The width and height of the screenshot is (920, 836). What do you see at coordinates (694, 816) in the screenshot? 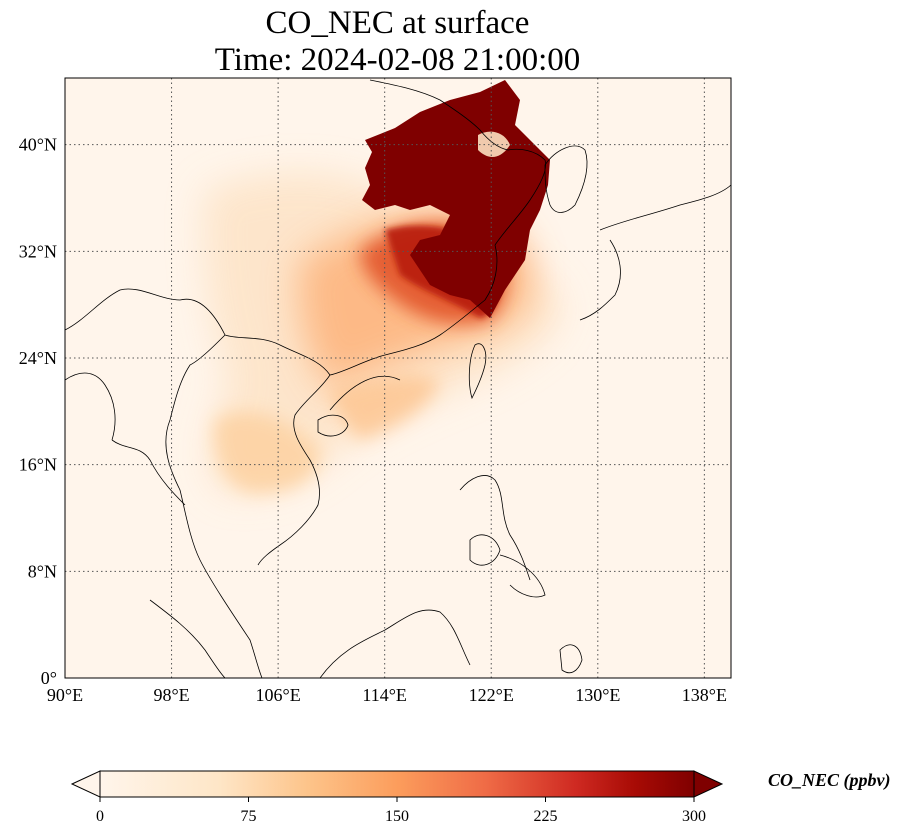
I see `colorbar-tick-label: 300` at bounding box center [694, 816].